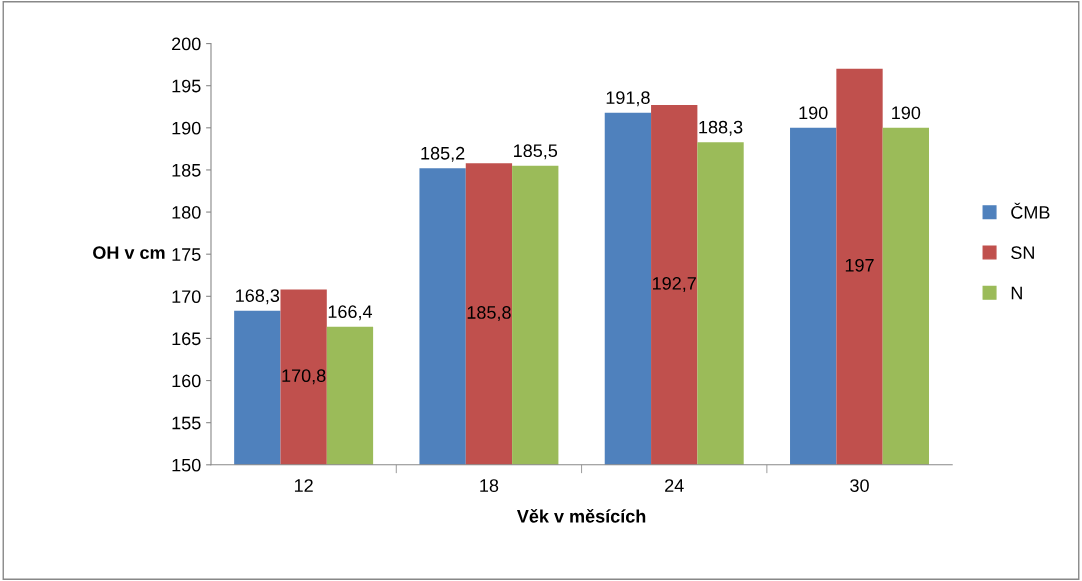 The image size is (1082, 581). What do you see at coordinates (443, 154) in the screenshot?
I see `data-label: 185,2` at bounding box center [443, 154].